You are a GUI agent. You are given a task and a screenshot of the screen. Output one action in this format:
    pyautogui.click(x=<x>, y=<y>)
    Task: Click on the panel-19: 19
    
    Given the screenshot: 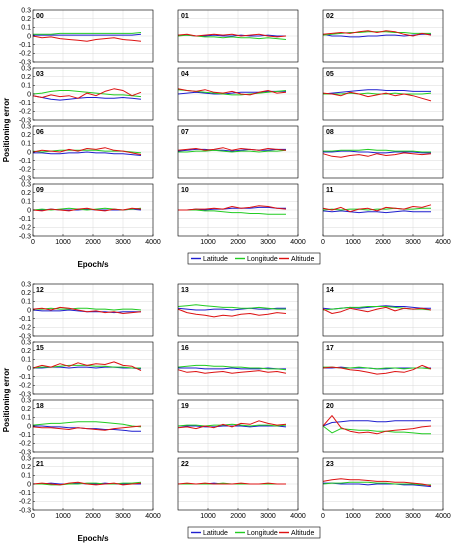 What is the action you would take?
    pyautogui.click(x=238, y=426)
    